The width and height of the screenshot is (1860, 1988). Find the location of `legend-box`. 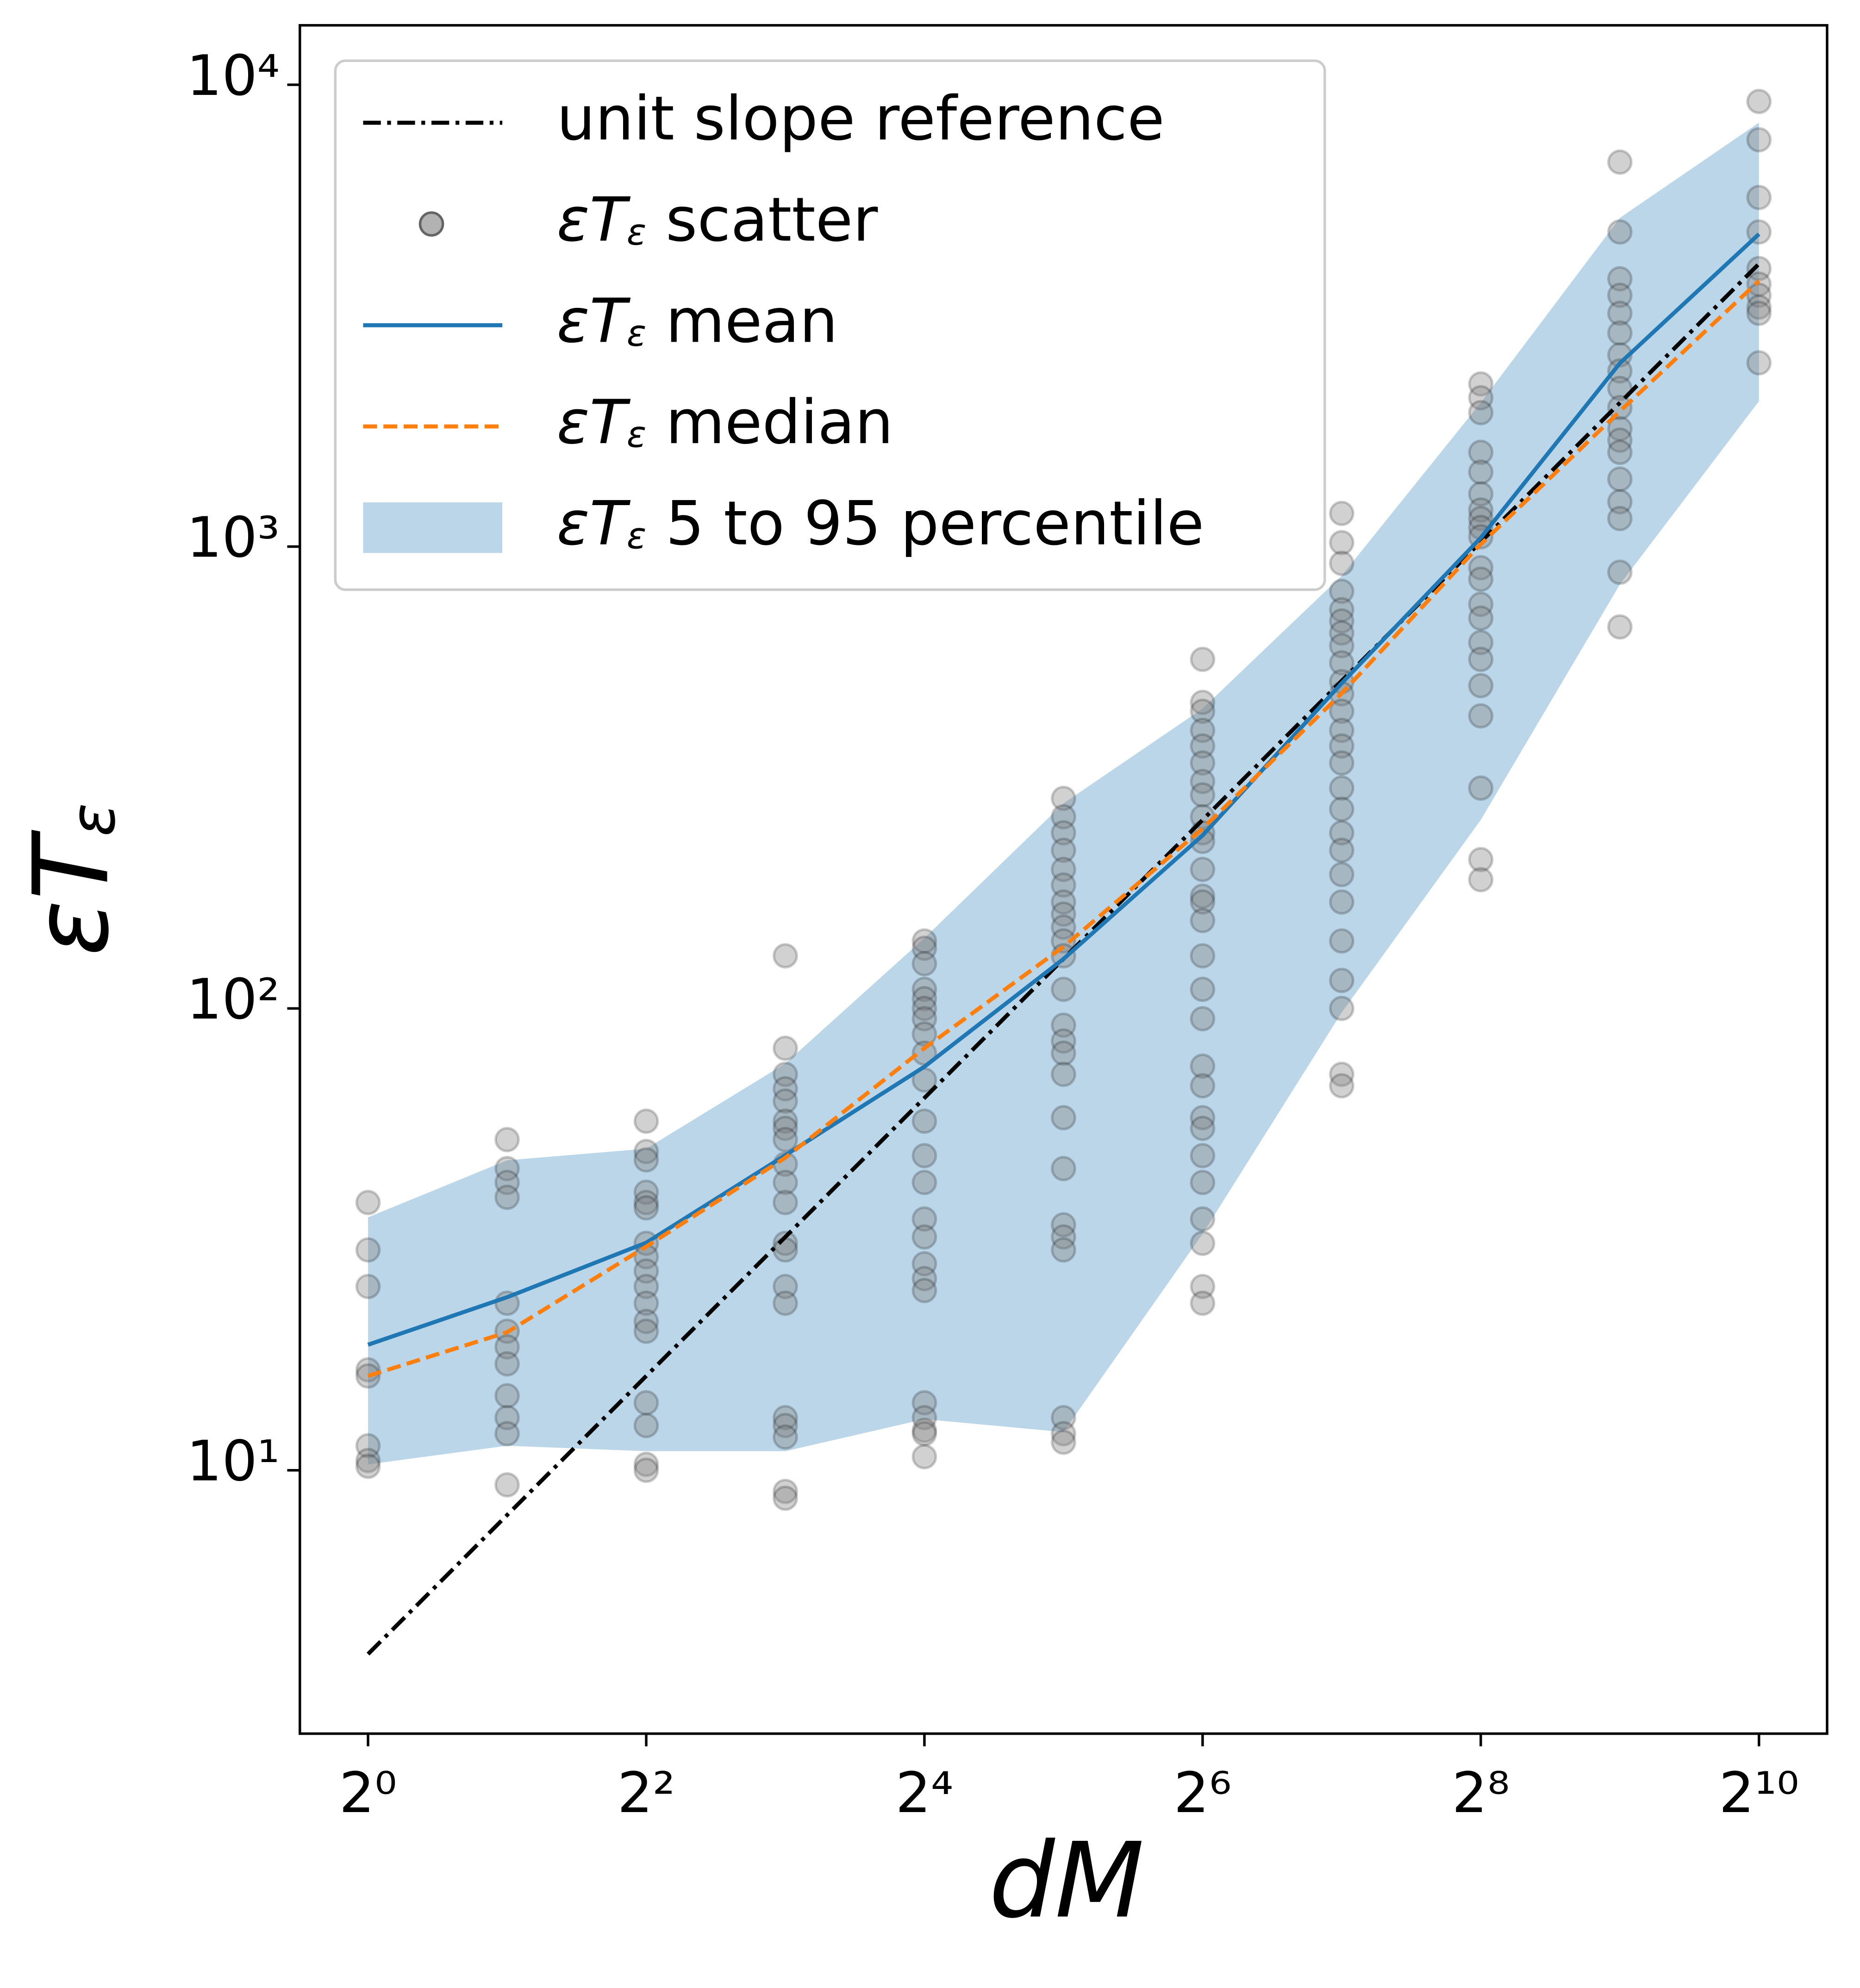

legend-box is located at coordinates (830, 325).